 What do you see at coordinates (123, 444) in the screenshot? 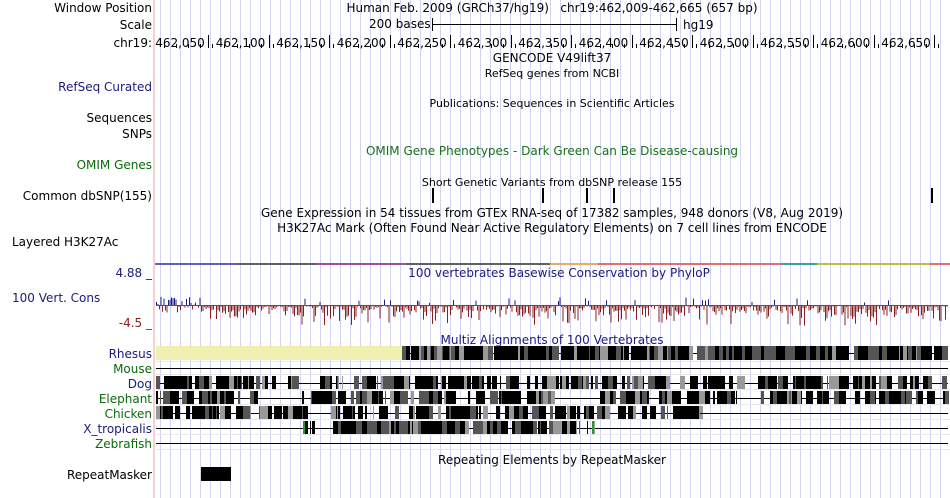
I see `multiz-species-zebrafish: Zebrafish` at bounding box center [123, 444].